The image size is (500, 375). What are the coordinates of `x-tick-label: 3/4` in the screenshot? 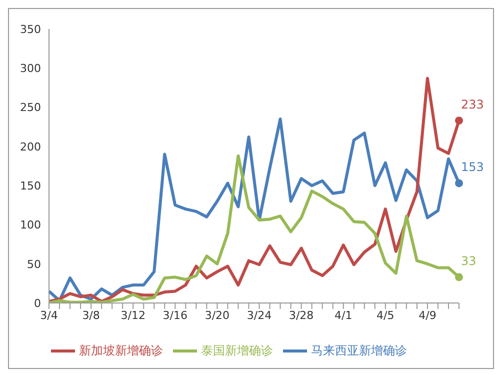 It's located at (49, 315).